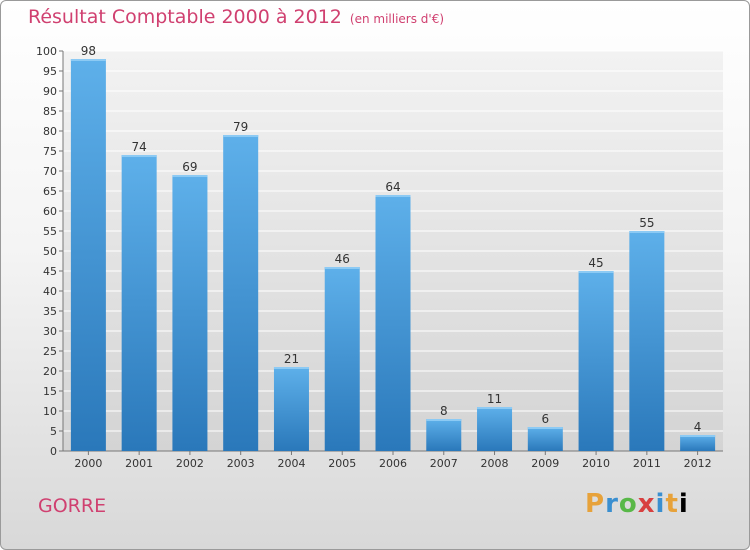  I want to click on y-tick-label: 85, so click(50, 111).